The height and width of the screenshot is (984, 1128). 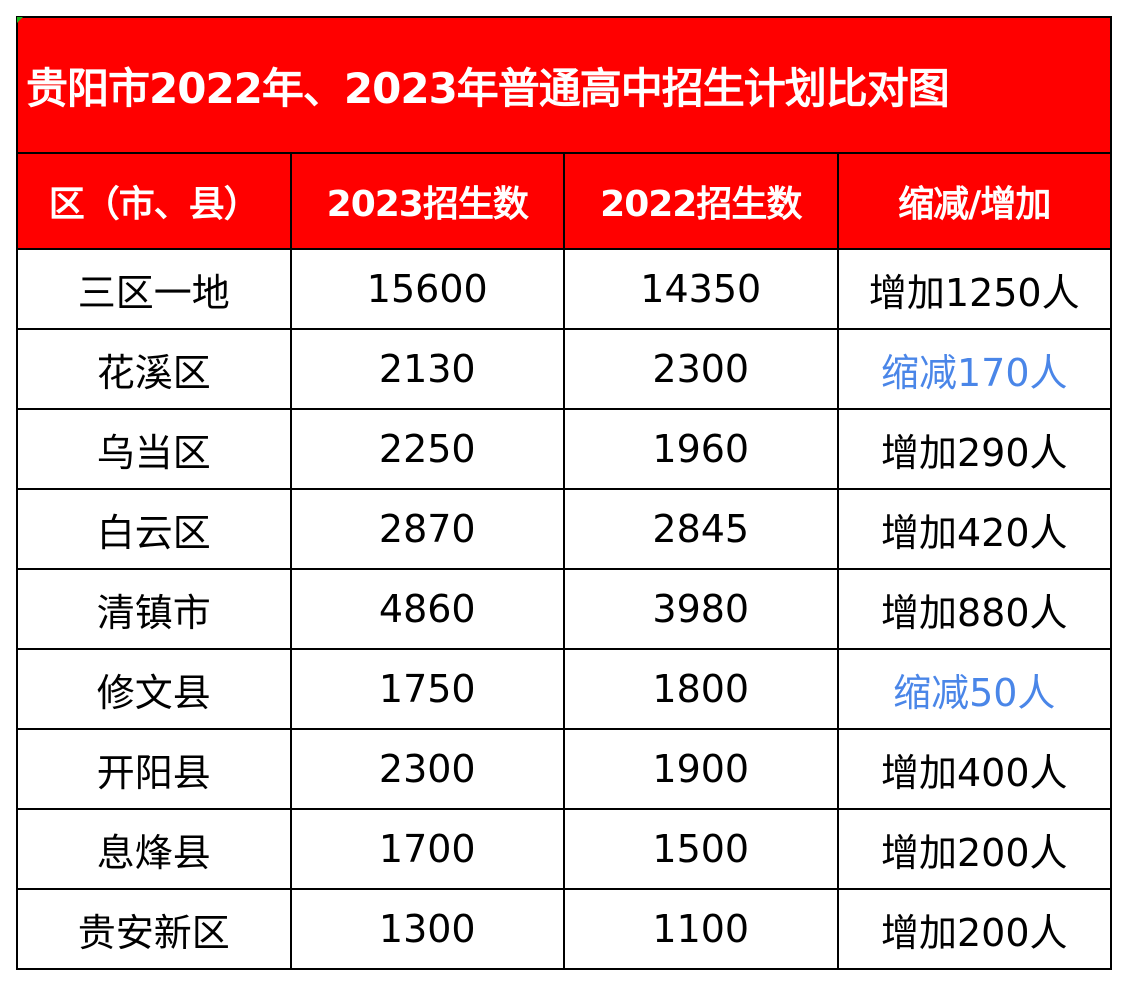 What do you see at coordinates (427, 769) in the screenshot?
I see `enroll-2023-cell: 2300` at bounding box center [427, 769].